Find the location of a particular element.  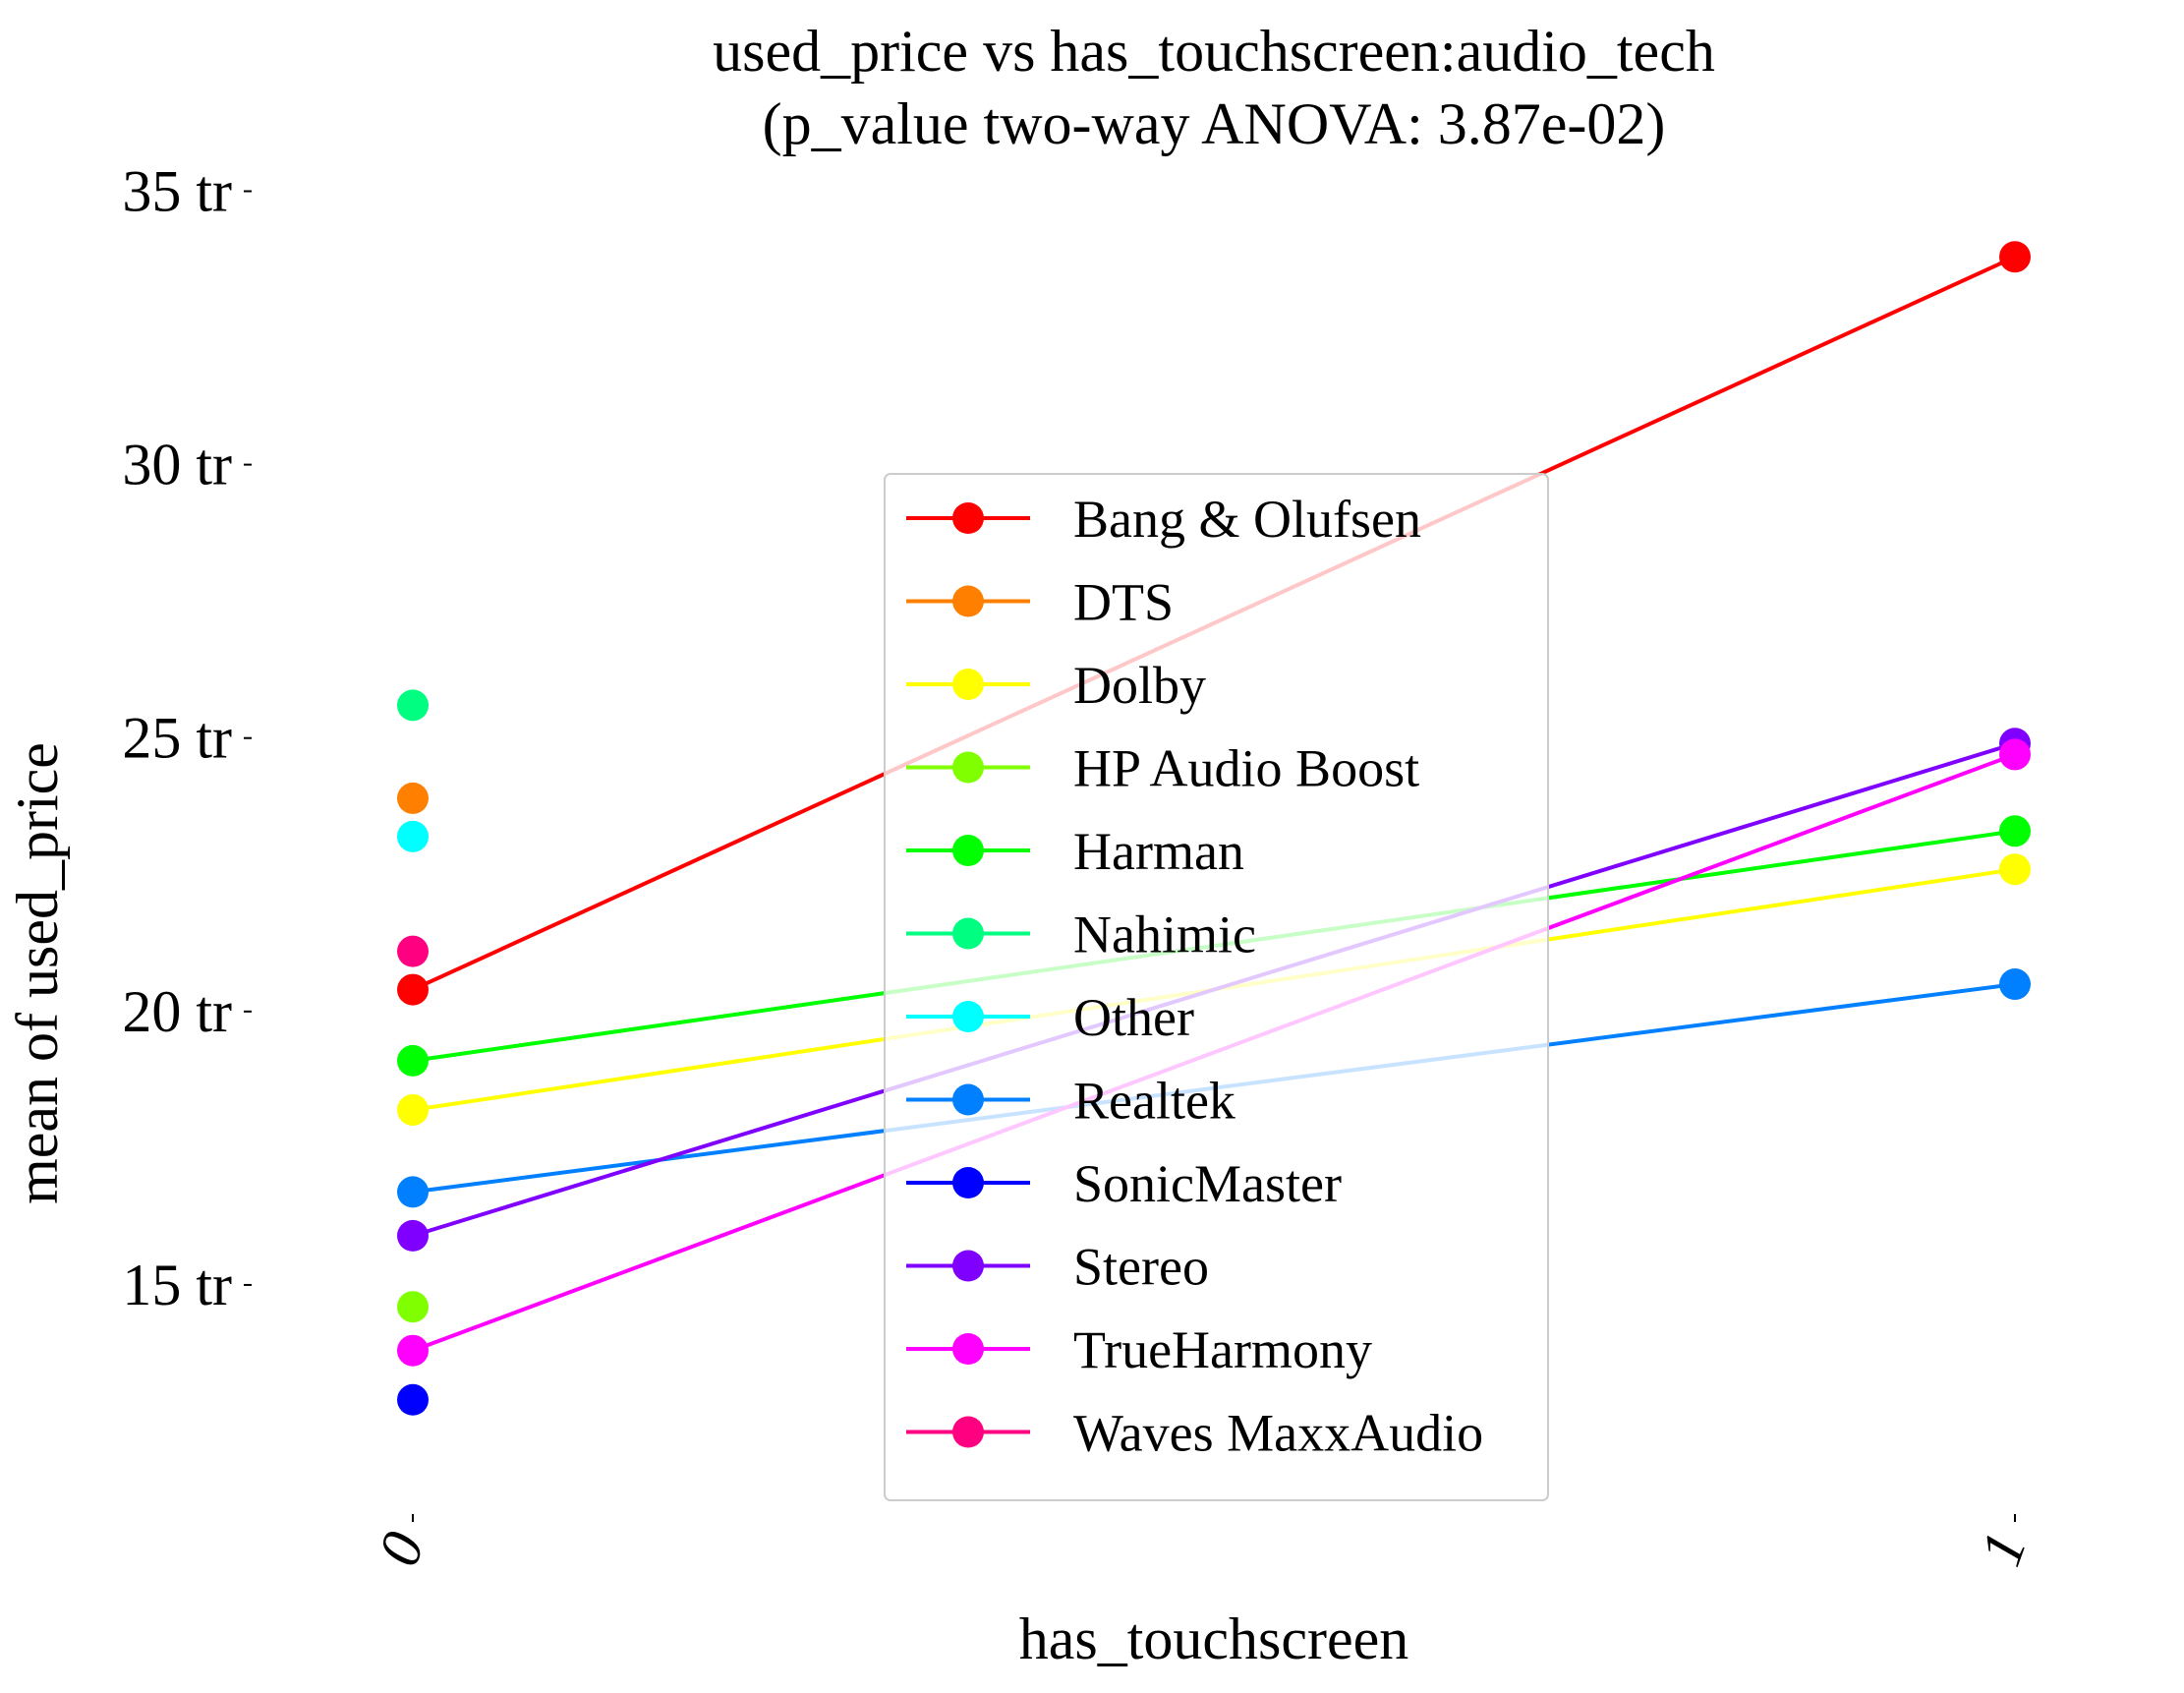

y-tick-label: 20 tr is located at coordinates (177, 1011).